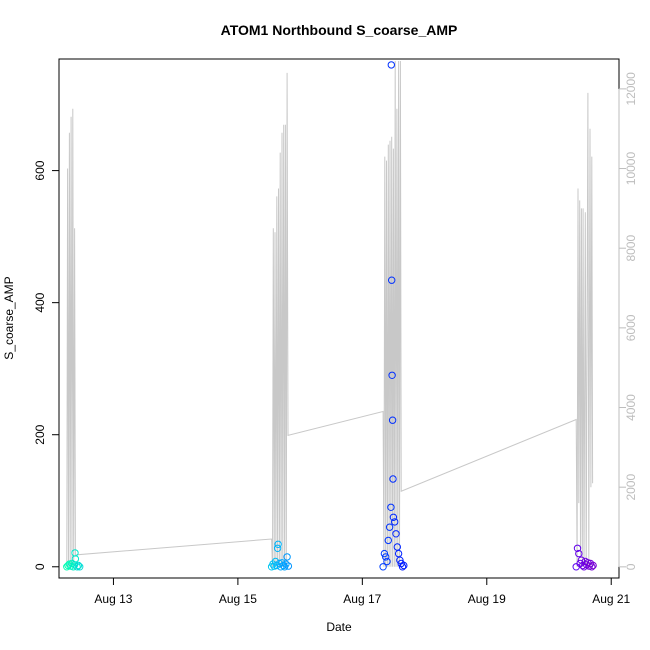 The image size is (650, 650). Describe the element at coordinates (631, 89) in the screenshot. I see `y-right-tick-label: 12000` at that location.